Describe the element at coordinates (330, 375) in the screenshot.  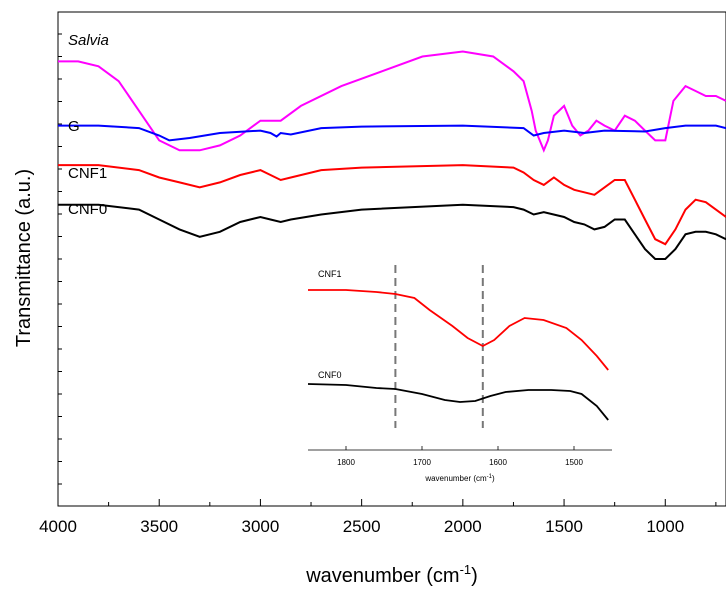
I see `inset-label-cnf0: CNF0` at that location.